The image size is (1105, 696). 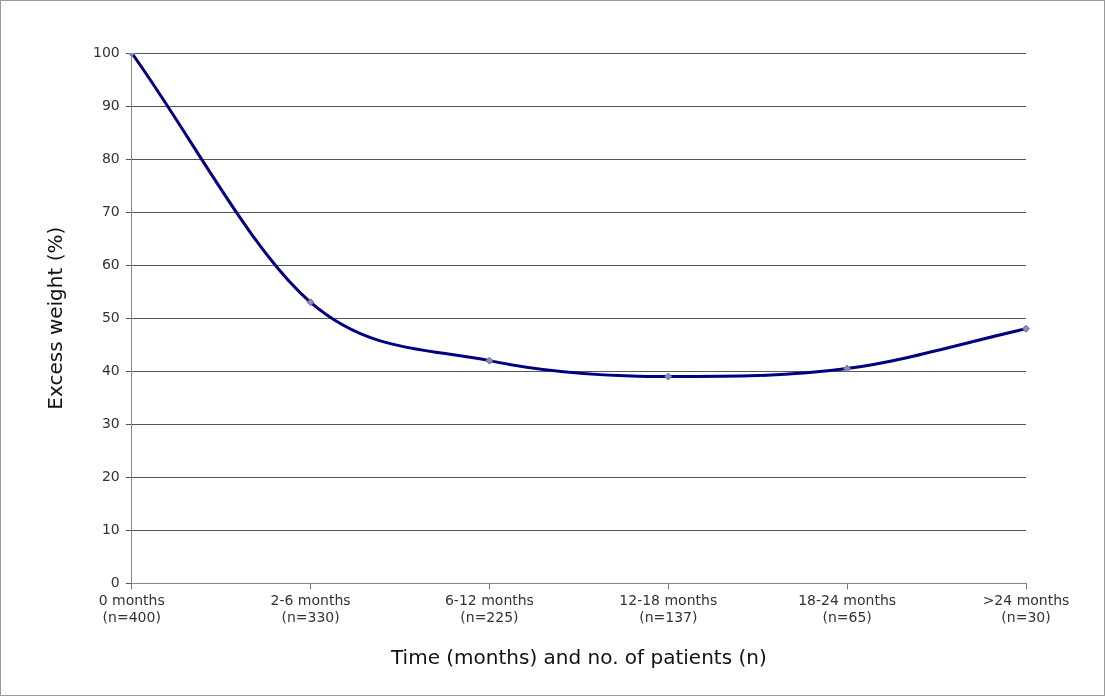 I want to click on x-tick-label: 18-24 months (n=65), so click(x=847, y=609).